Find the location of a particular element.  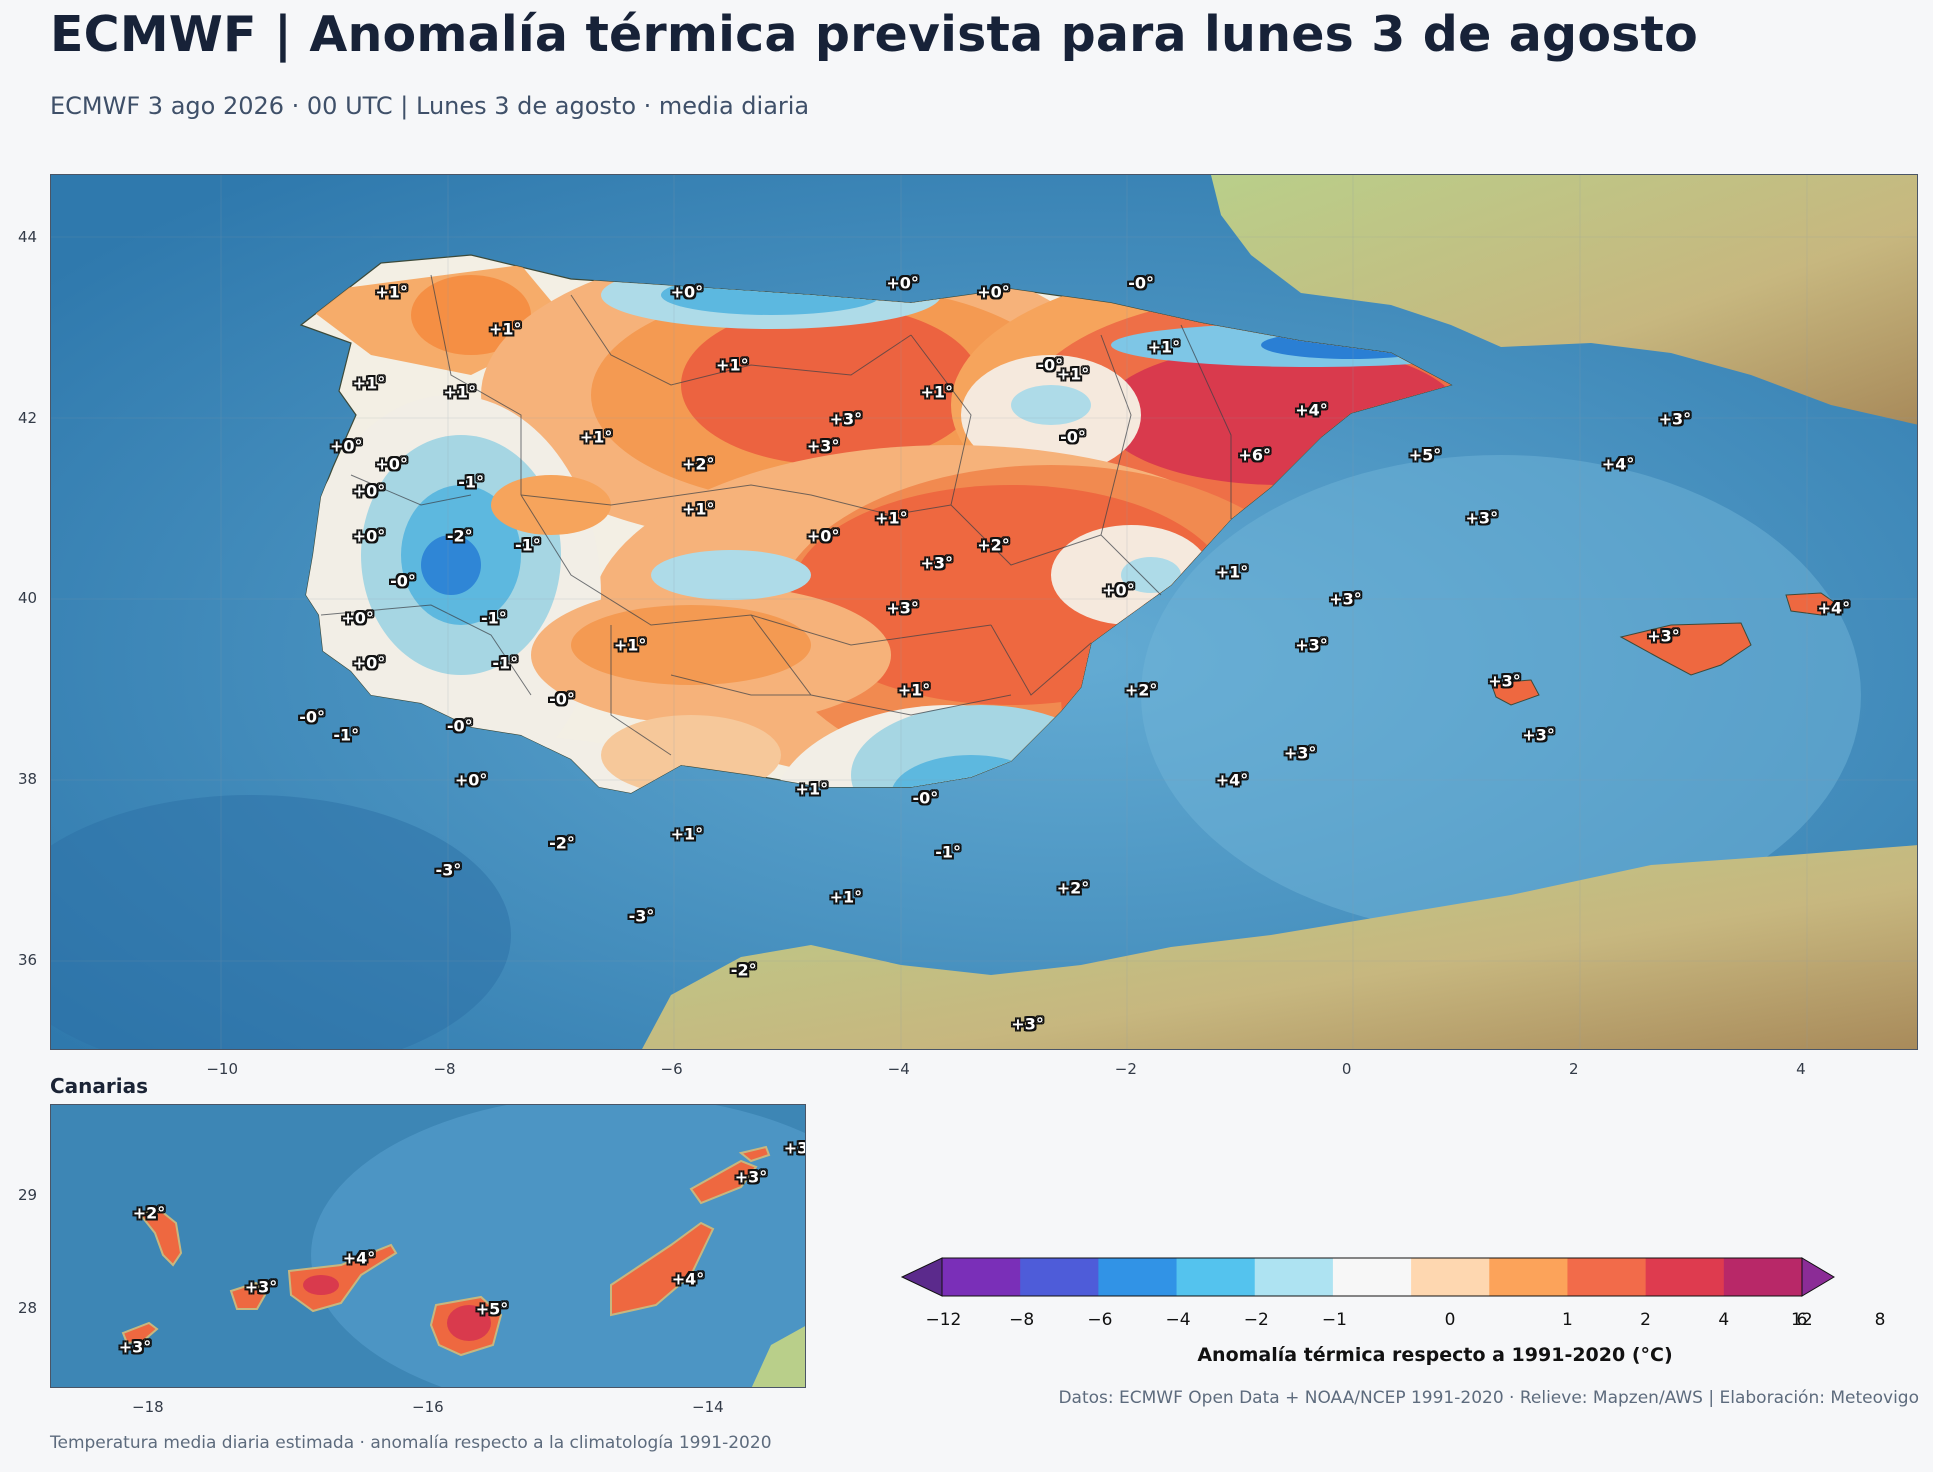

colorbar-tick-label: −12 is located at coordinates (943, 1320).